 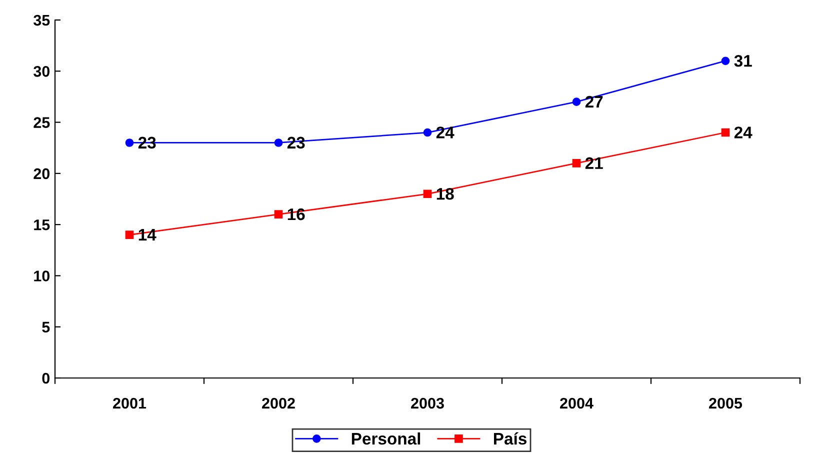 I want to click on y-tick-label: 35, so click(x=42, y=20).